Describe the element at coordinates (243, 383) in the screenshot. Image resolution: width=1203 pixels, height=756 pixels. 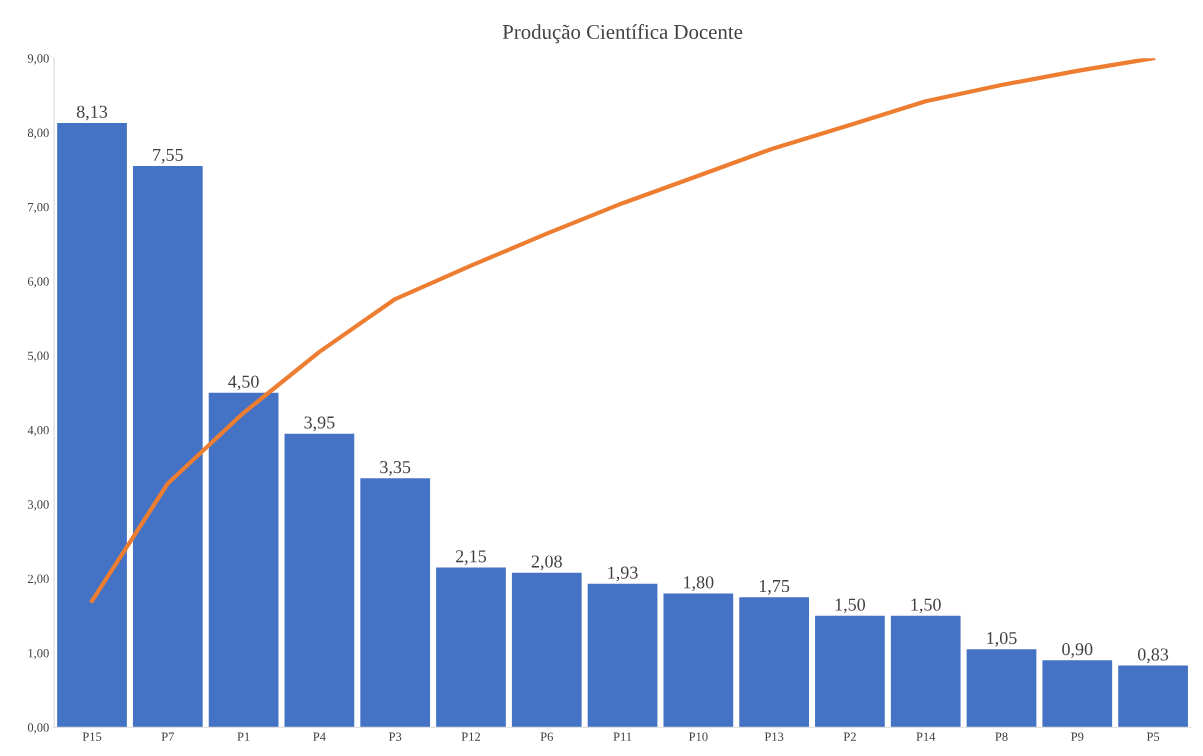
I see `data-label: 4,50` at that location.